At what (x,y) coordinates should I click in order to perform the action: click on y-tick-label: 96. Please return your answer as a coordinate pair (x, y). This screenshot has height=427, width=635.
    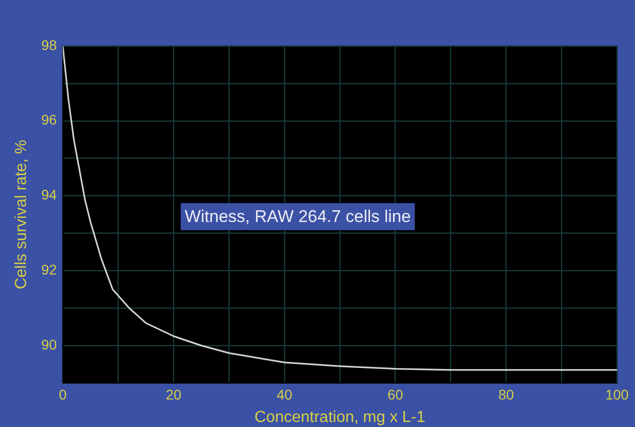
    Looking at the image, I should click on (49, 120).